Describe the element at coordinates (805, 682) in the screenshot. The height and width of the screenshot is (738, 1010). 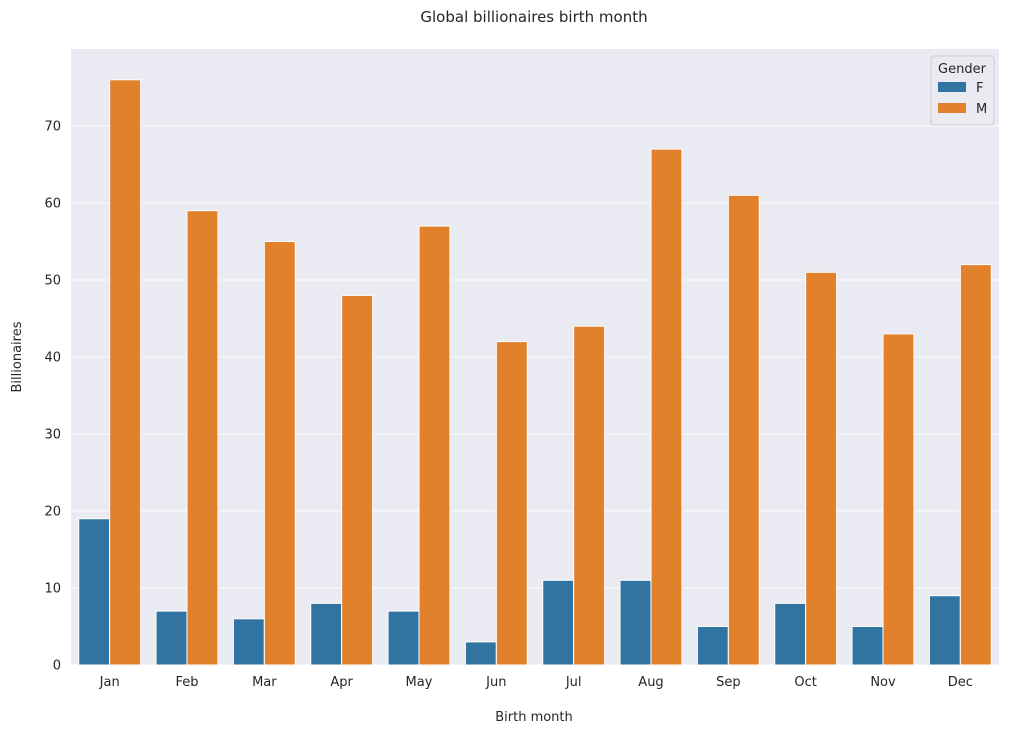
I see `x-tick-label: Oct` at that location.